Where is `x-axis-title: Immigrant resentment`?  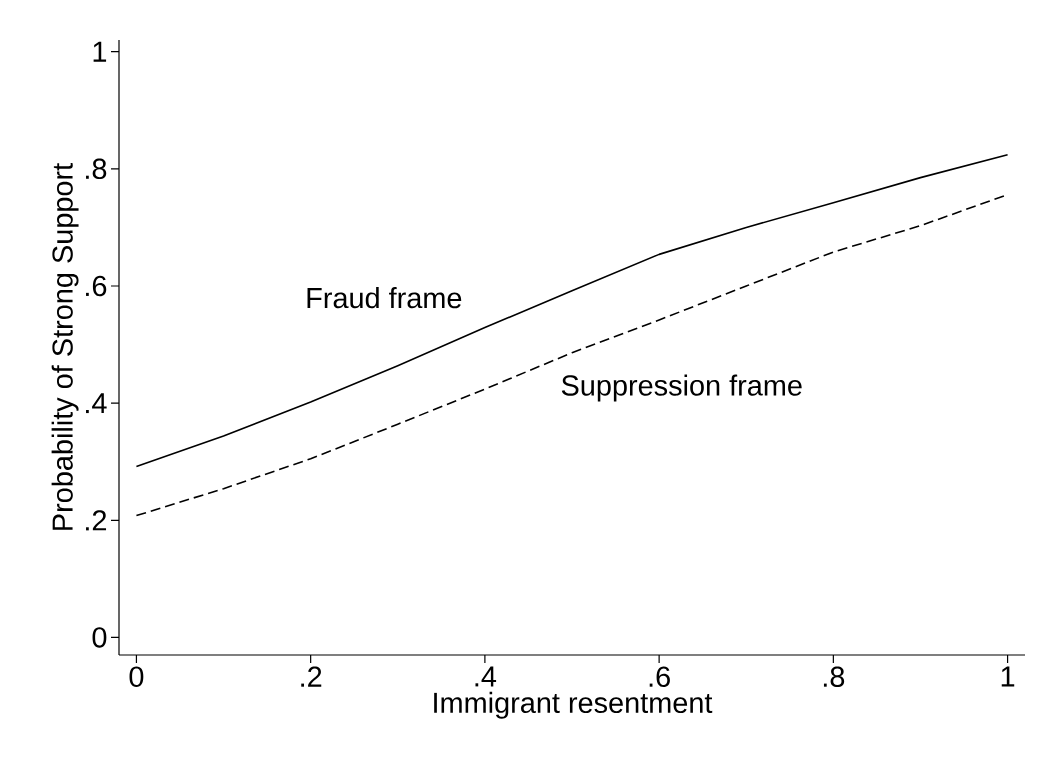
x-axis-title: Immigrant resentment is located at coordinates (573, 705).